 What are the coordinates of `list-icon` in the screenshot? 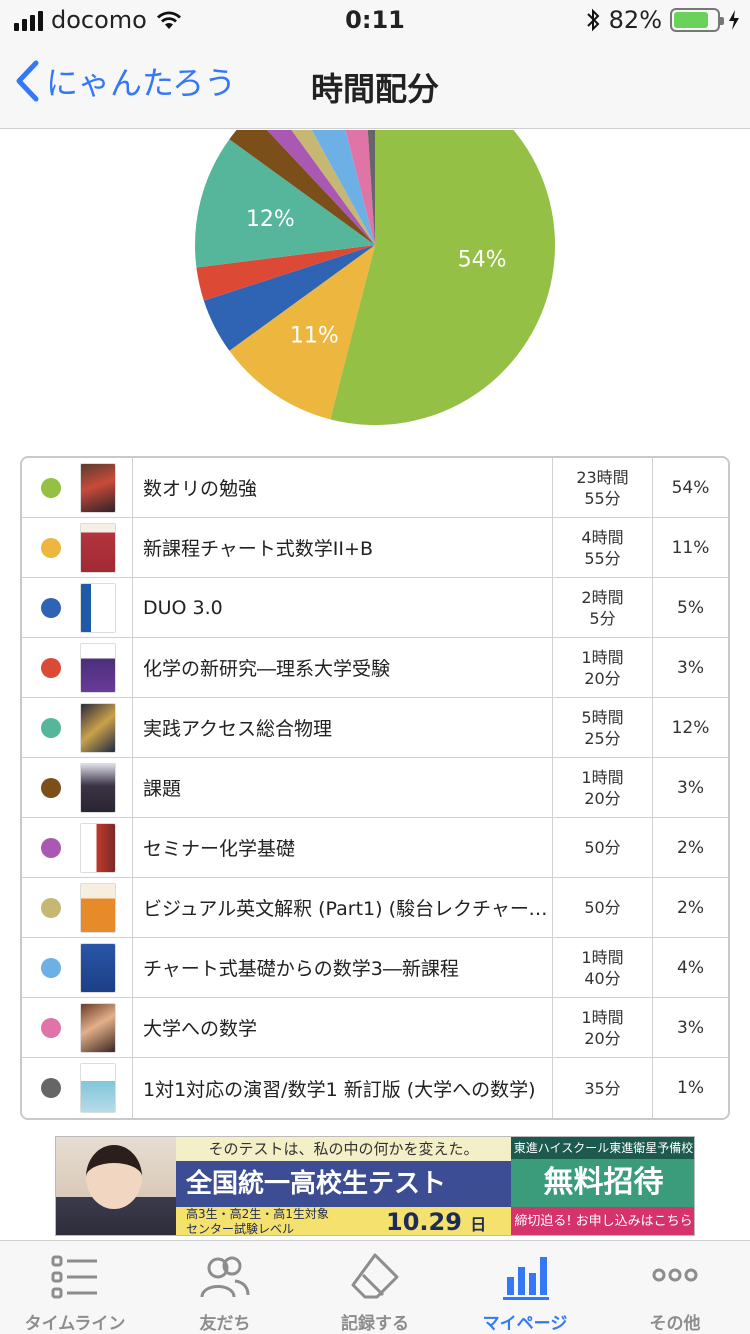 It's located at (74, 1277).